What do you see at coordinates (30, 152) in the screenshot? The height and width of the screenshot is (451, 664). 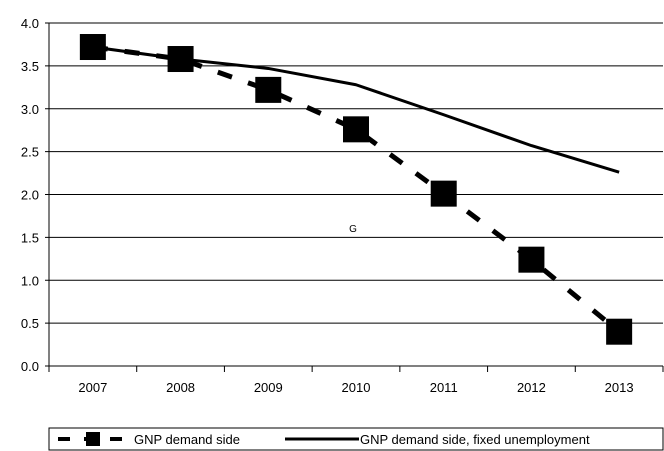 I see `y-tick-label: 2.5` at bounding box center [30, 152].